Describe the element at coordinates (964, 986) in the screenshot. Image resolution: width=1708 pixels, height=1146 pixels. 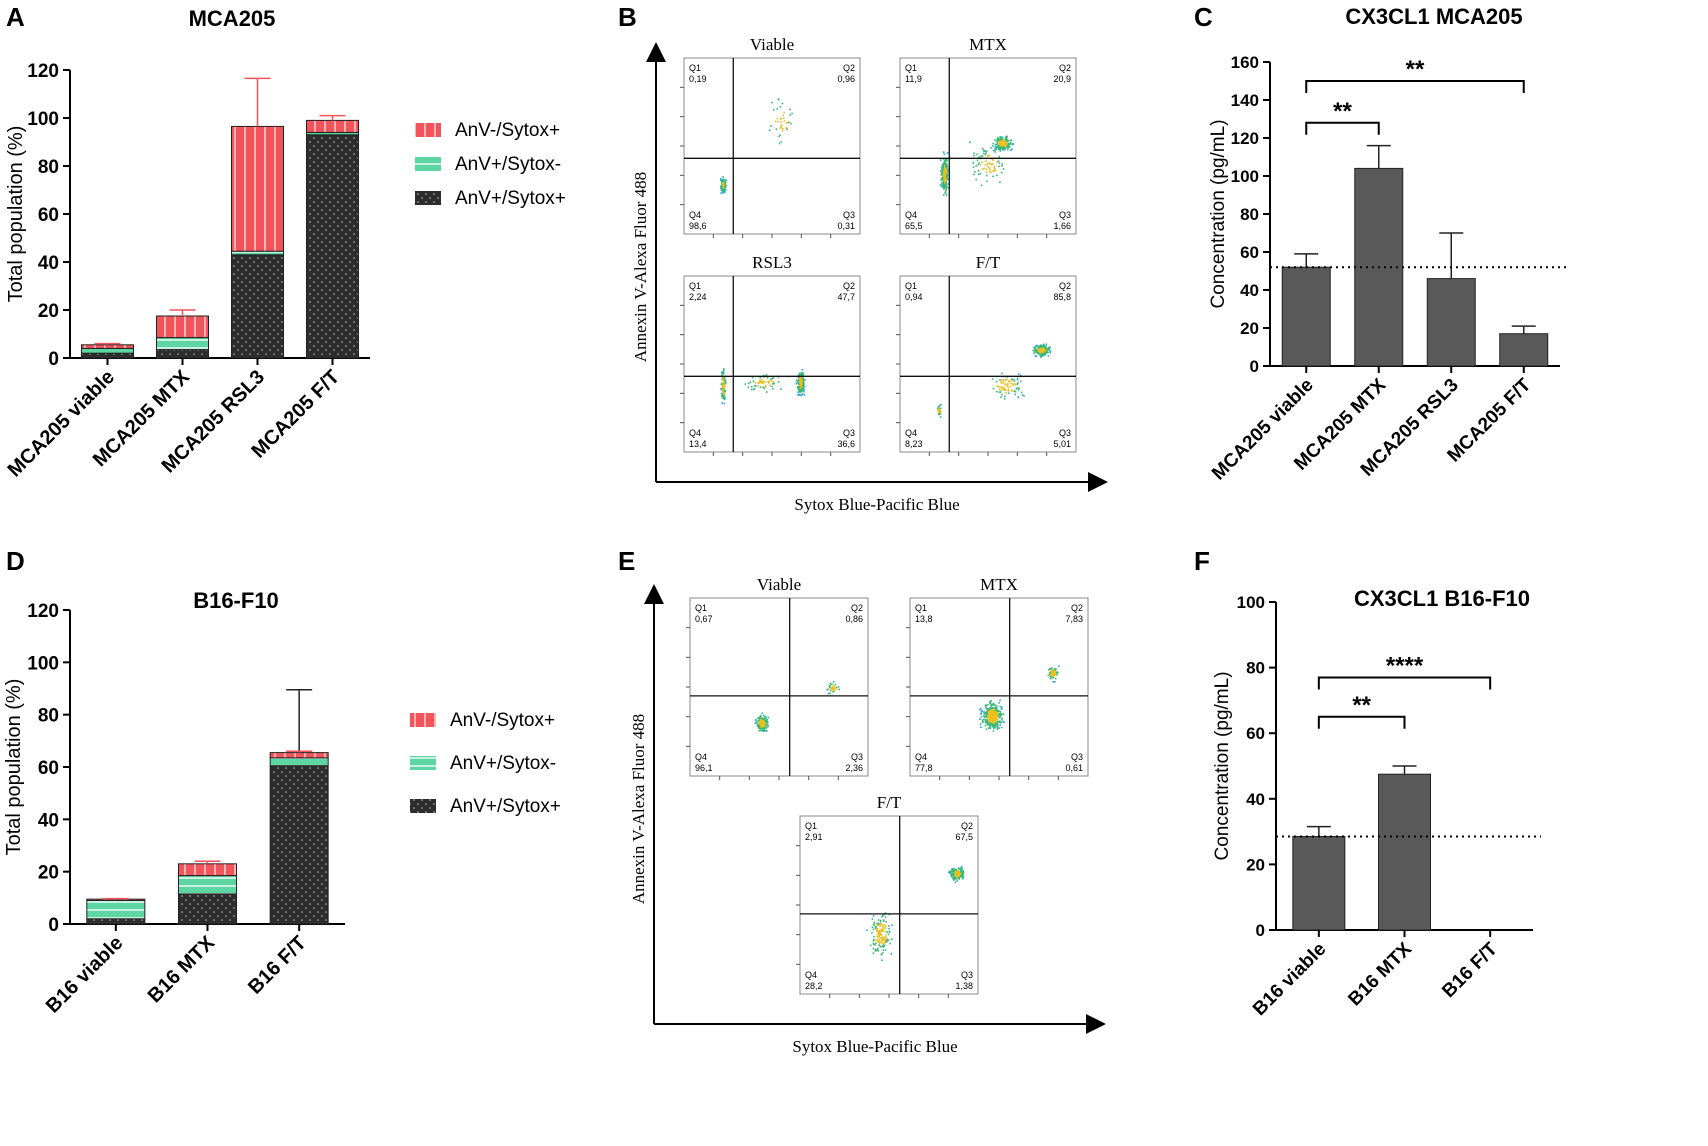
I see `quadrant-q3-value: 1,38` at that location.